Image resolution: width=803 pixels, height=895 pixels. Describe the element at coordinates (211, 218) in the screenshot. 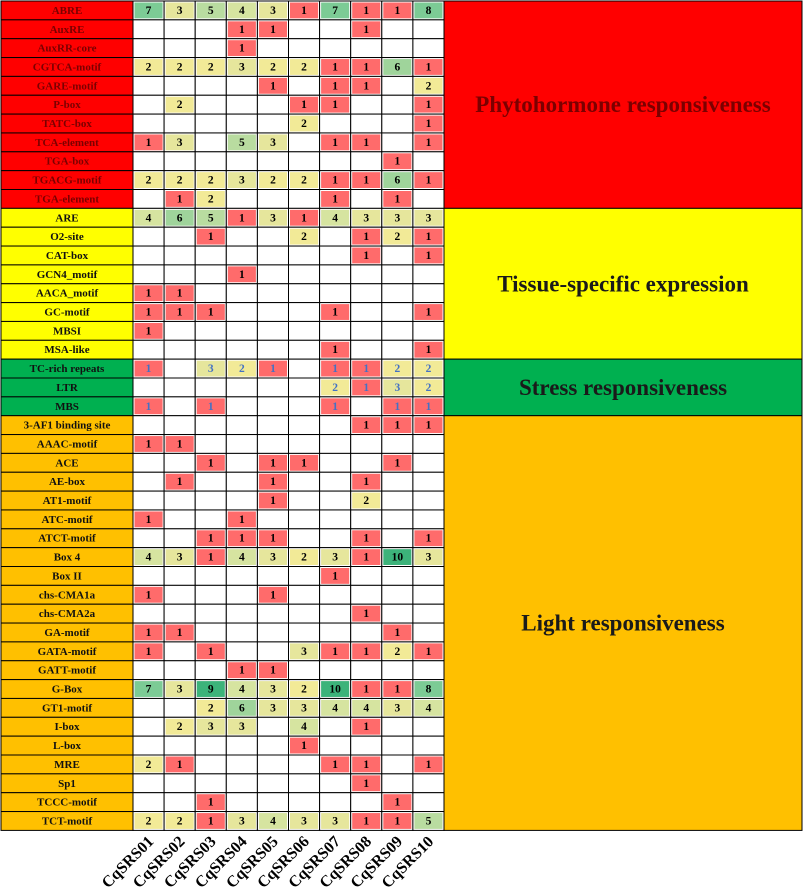

I see `cell-value: 5` at that location.